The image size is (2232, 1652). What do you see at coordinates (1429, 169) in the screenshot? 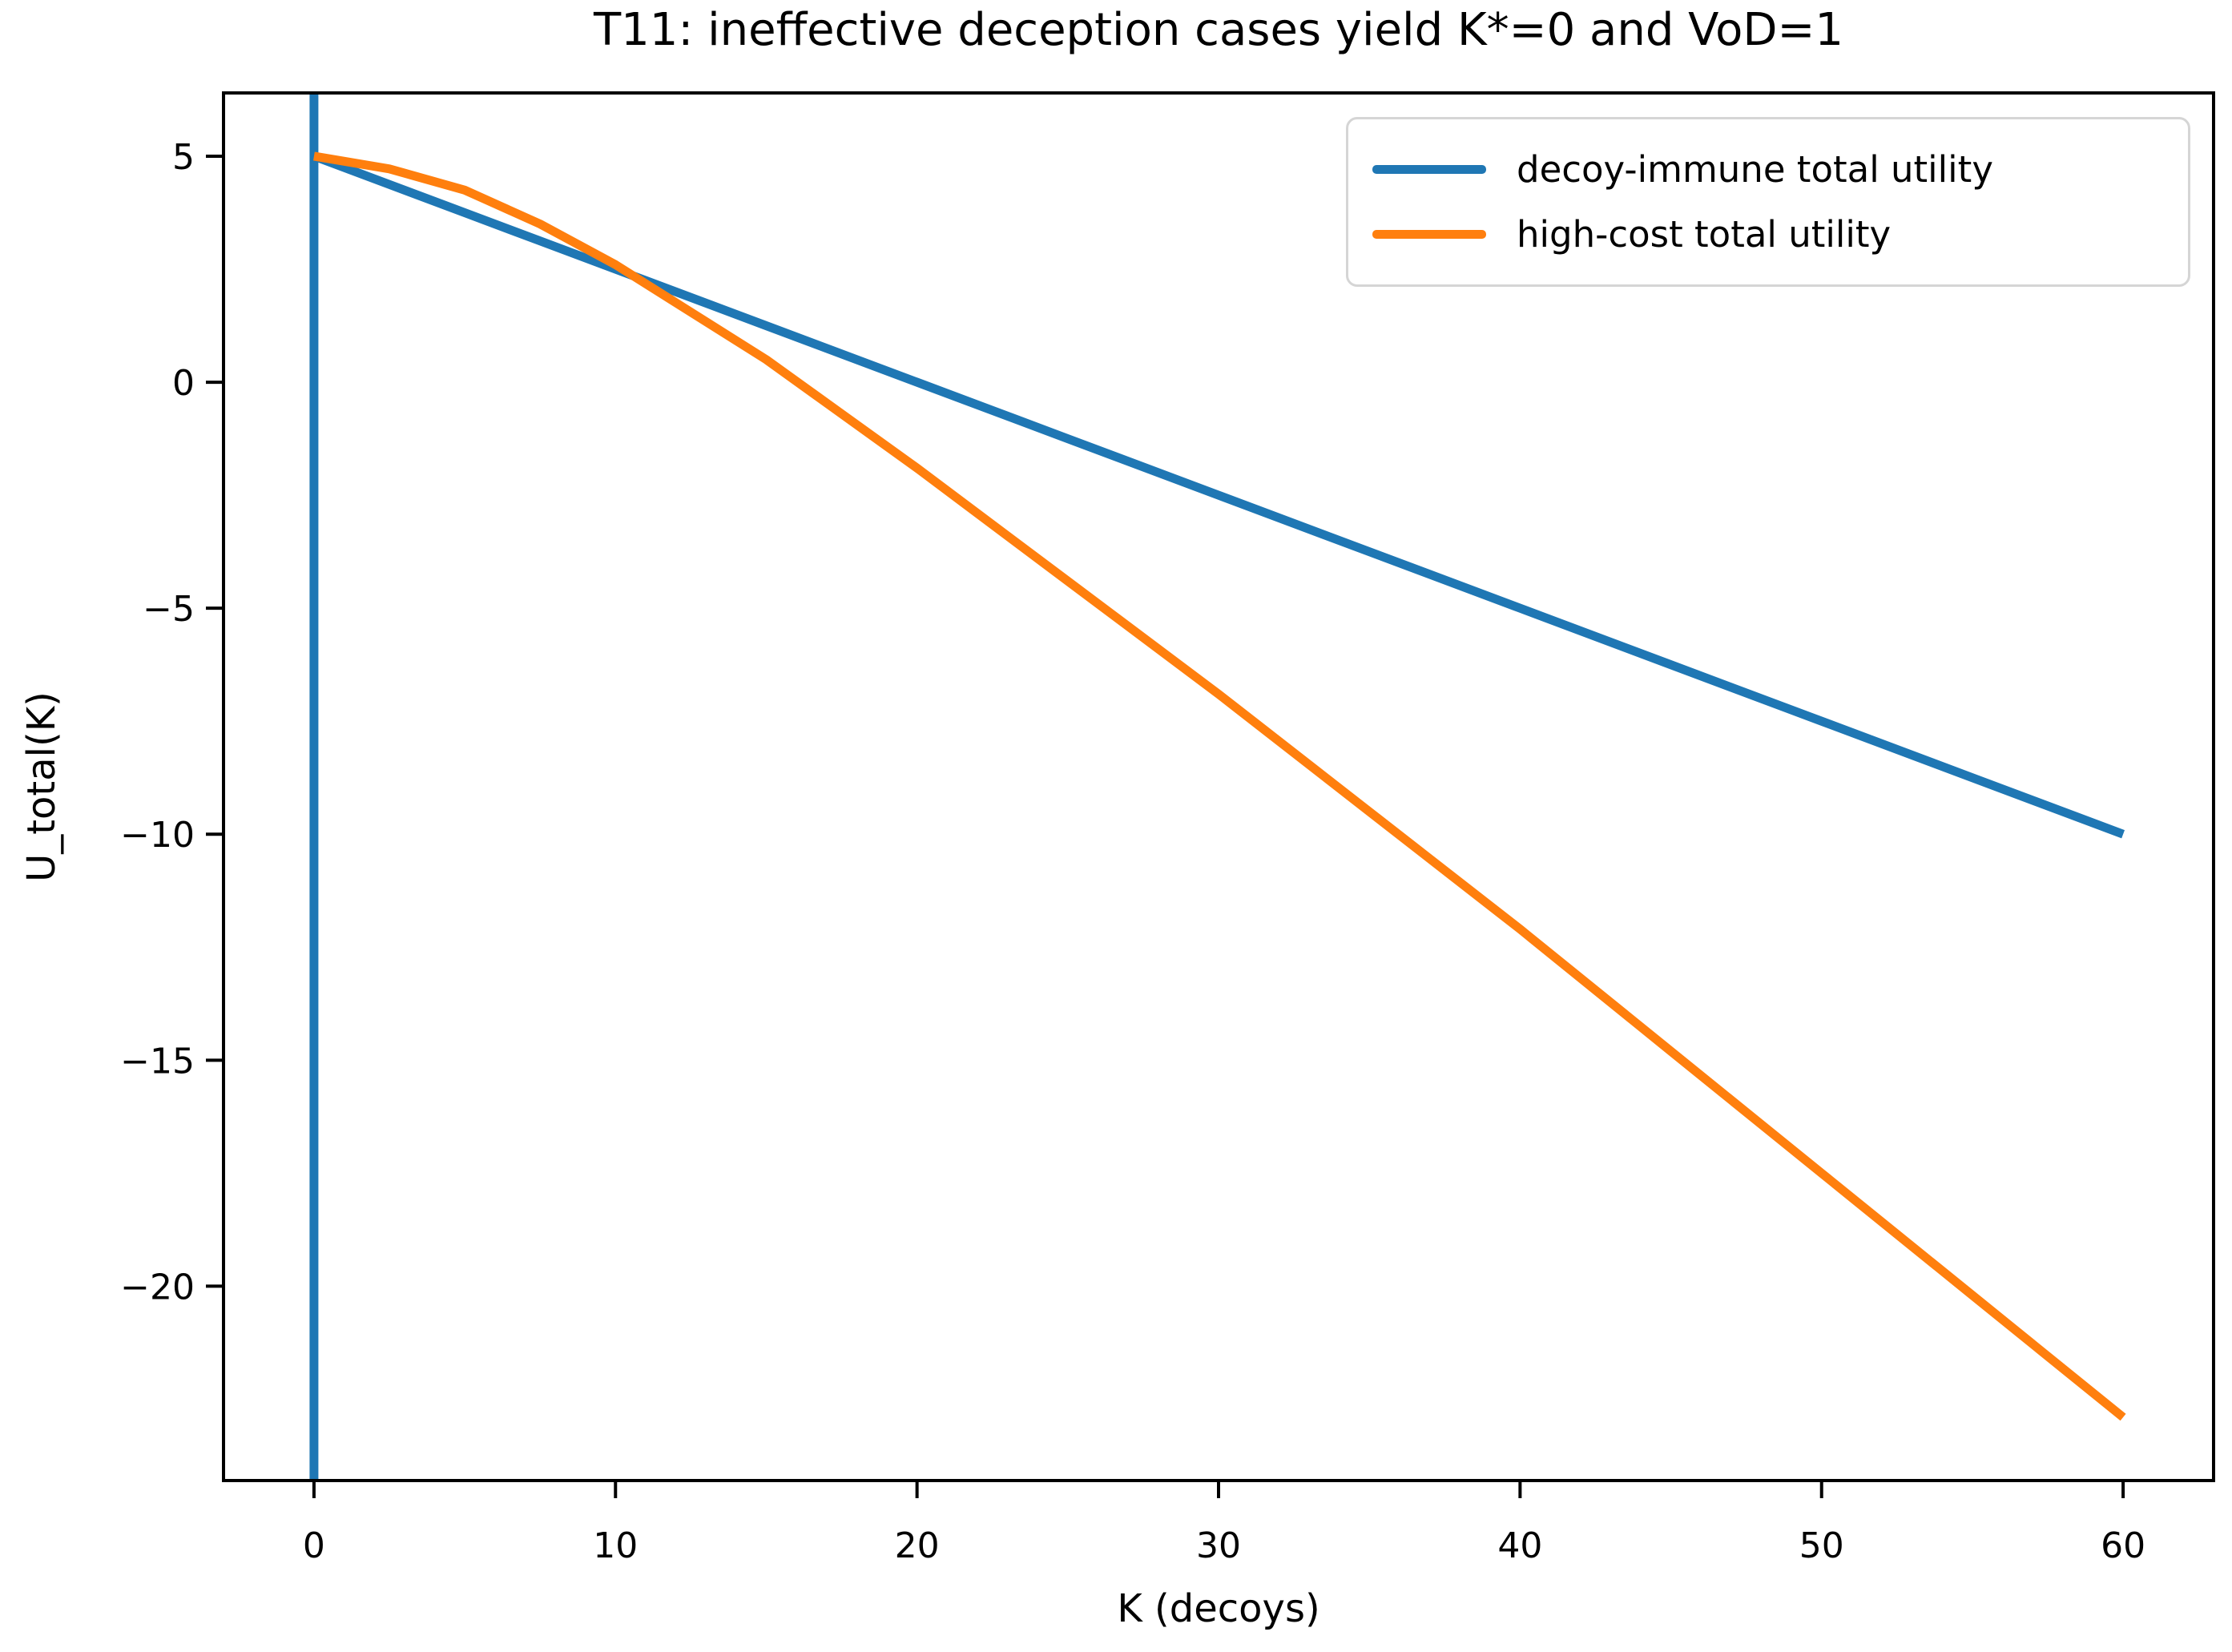
I see `legend-line-swatch-decoy-immune` at bounding box center [1429, 169].